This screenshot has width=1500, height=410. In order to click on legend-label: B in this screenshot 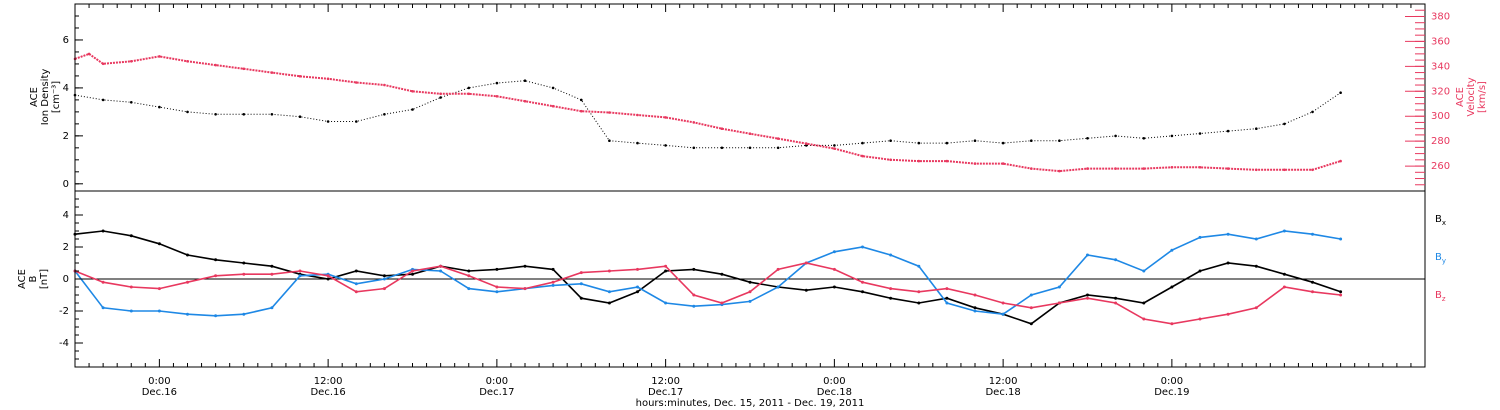, I will do `click(1438, 219)`.